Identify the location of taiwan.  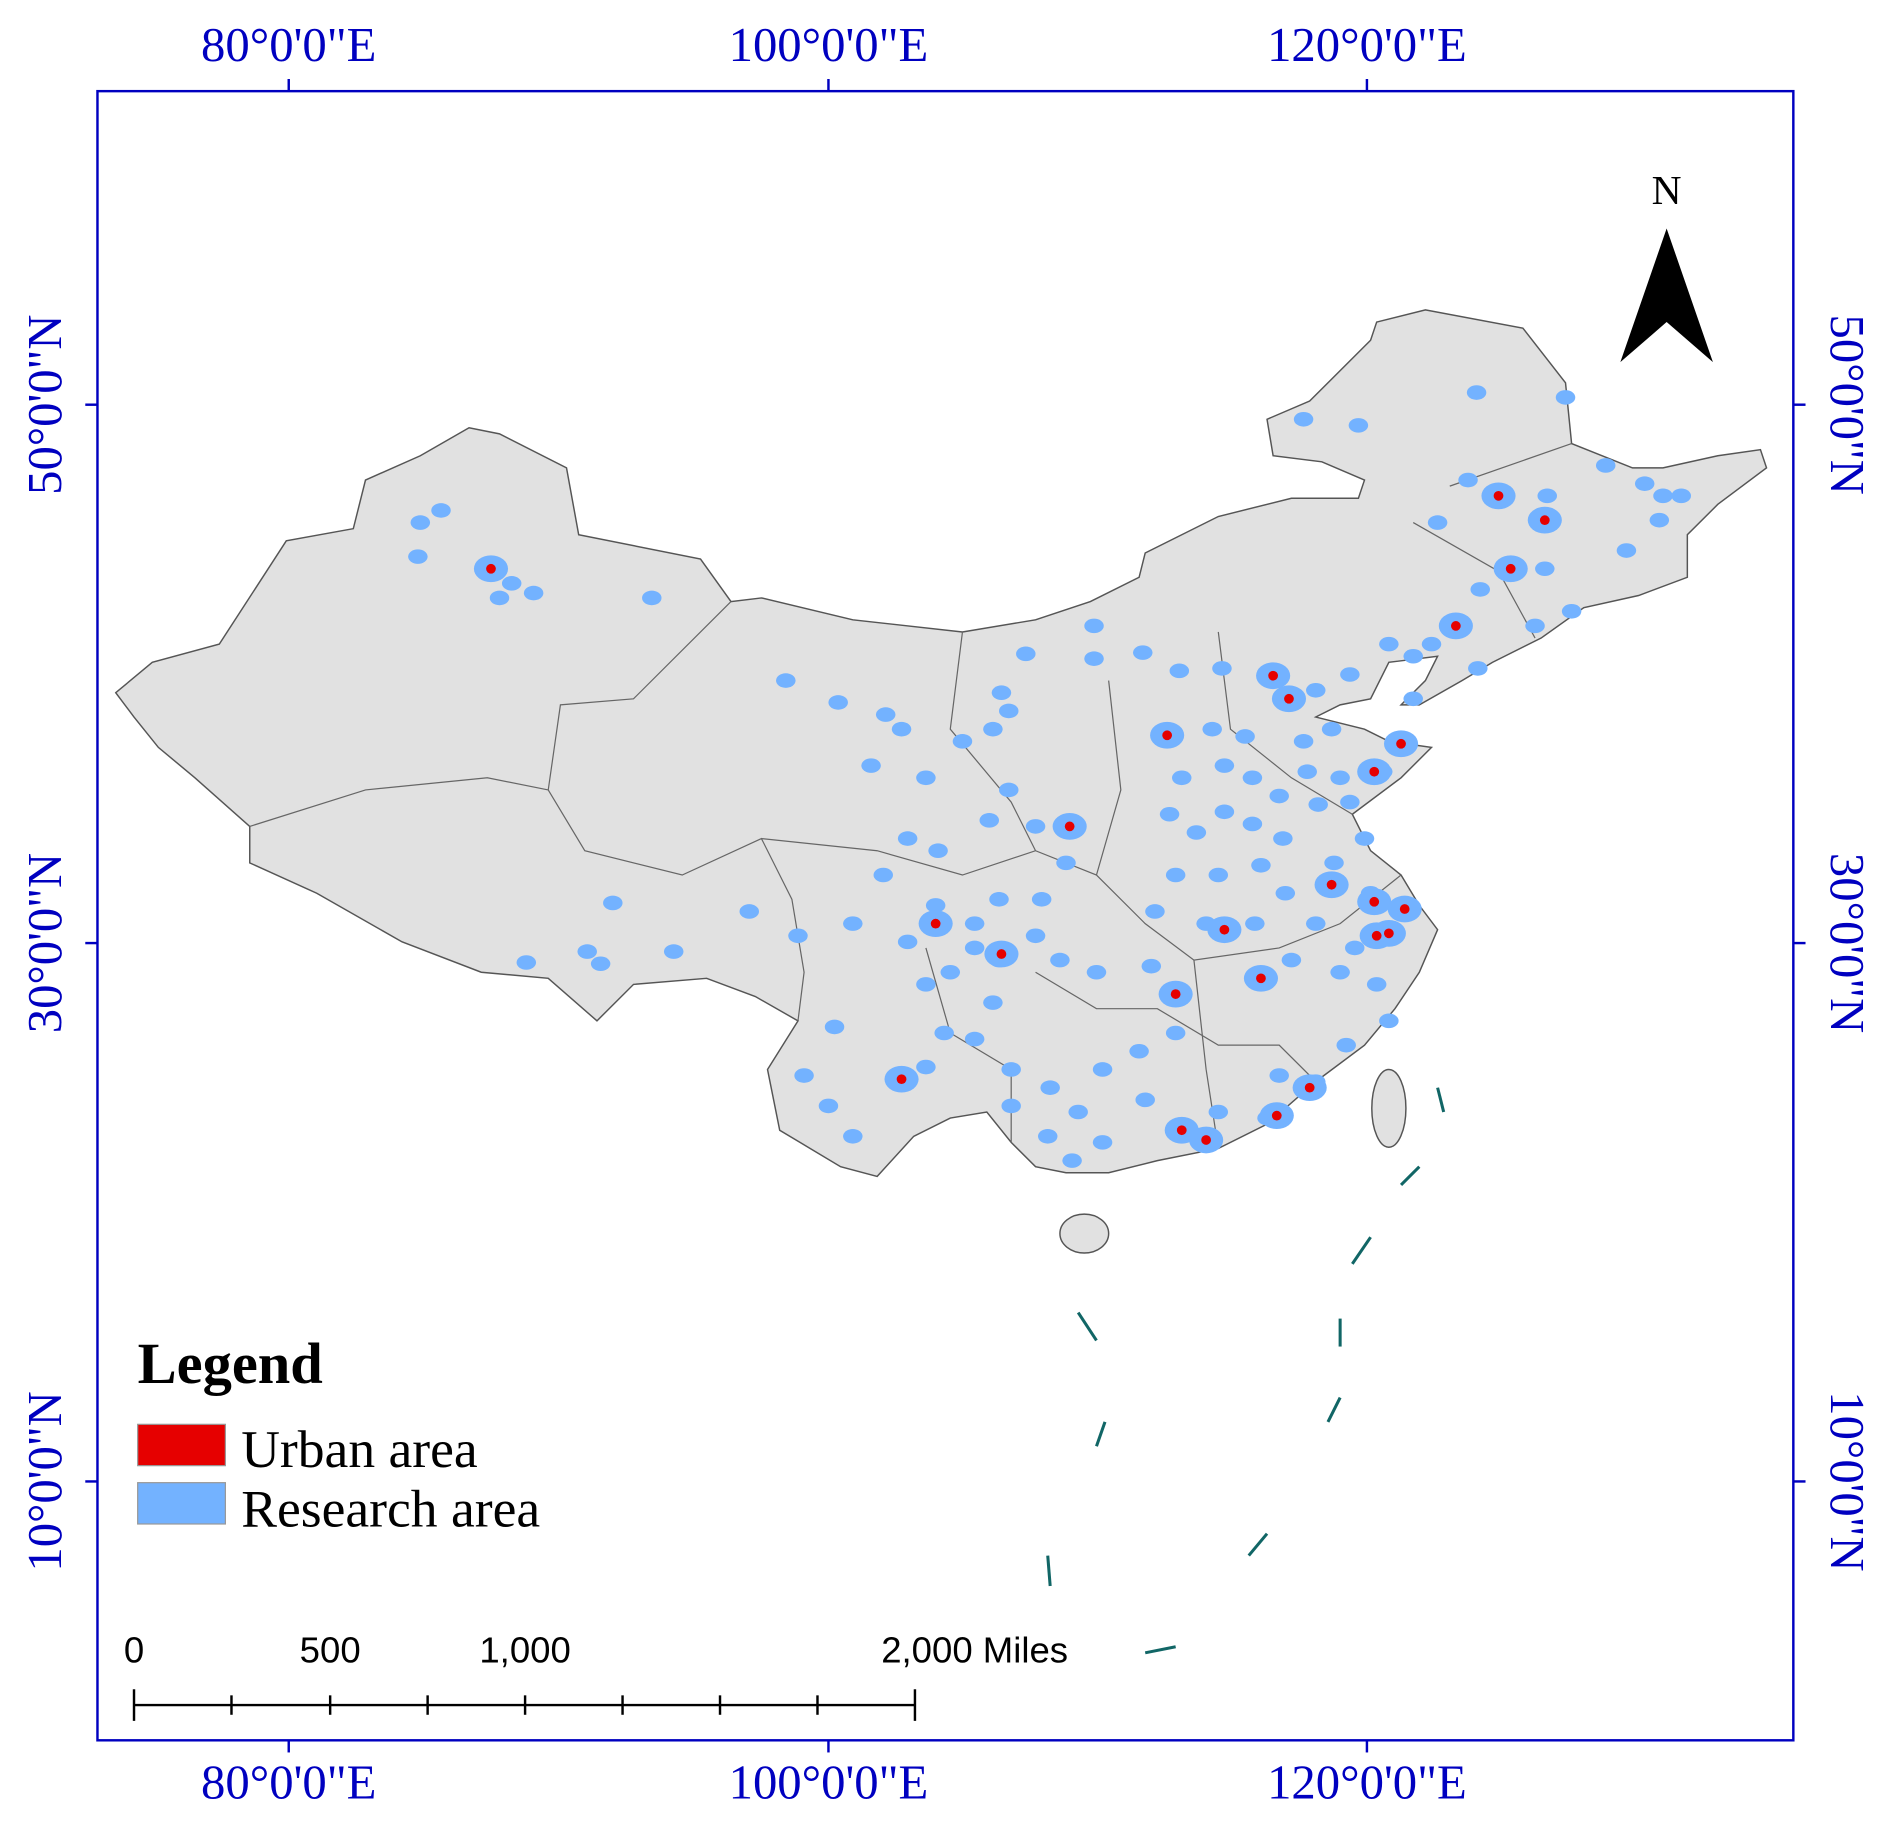
(1389, 1108).